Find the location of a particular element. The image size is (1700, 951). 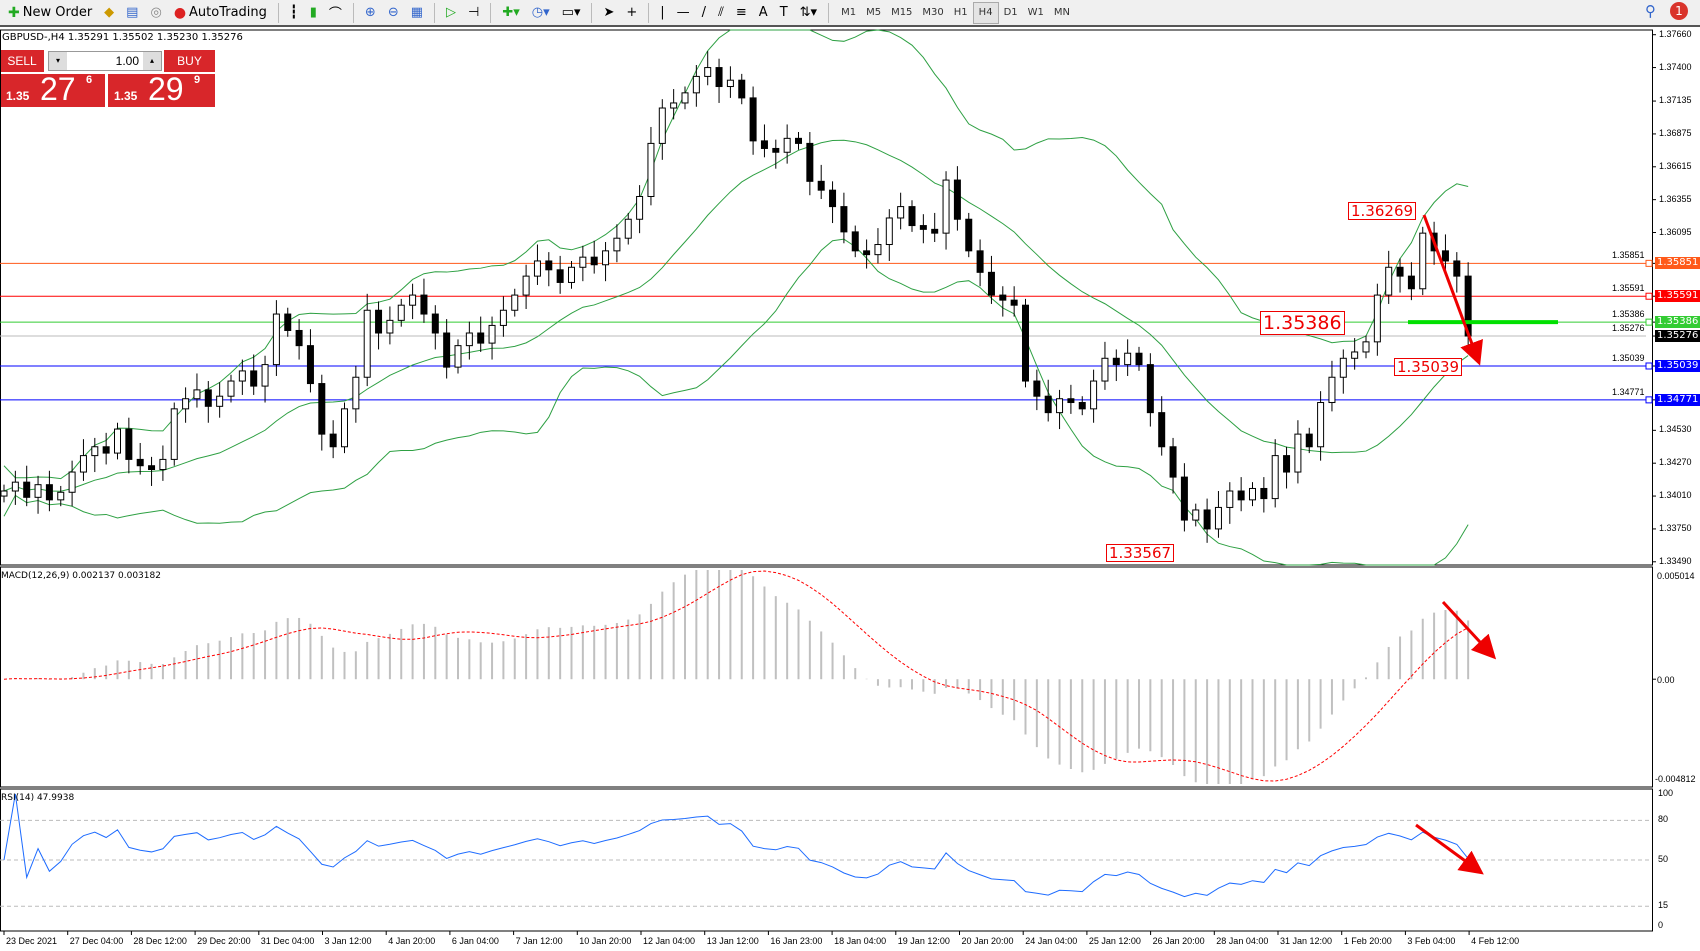

timeframe-m30: M30 is located at coordinates (933, 12).